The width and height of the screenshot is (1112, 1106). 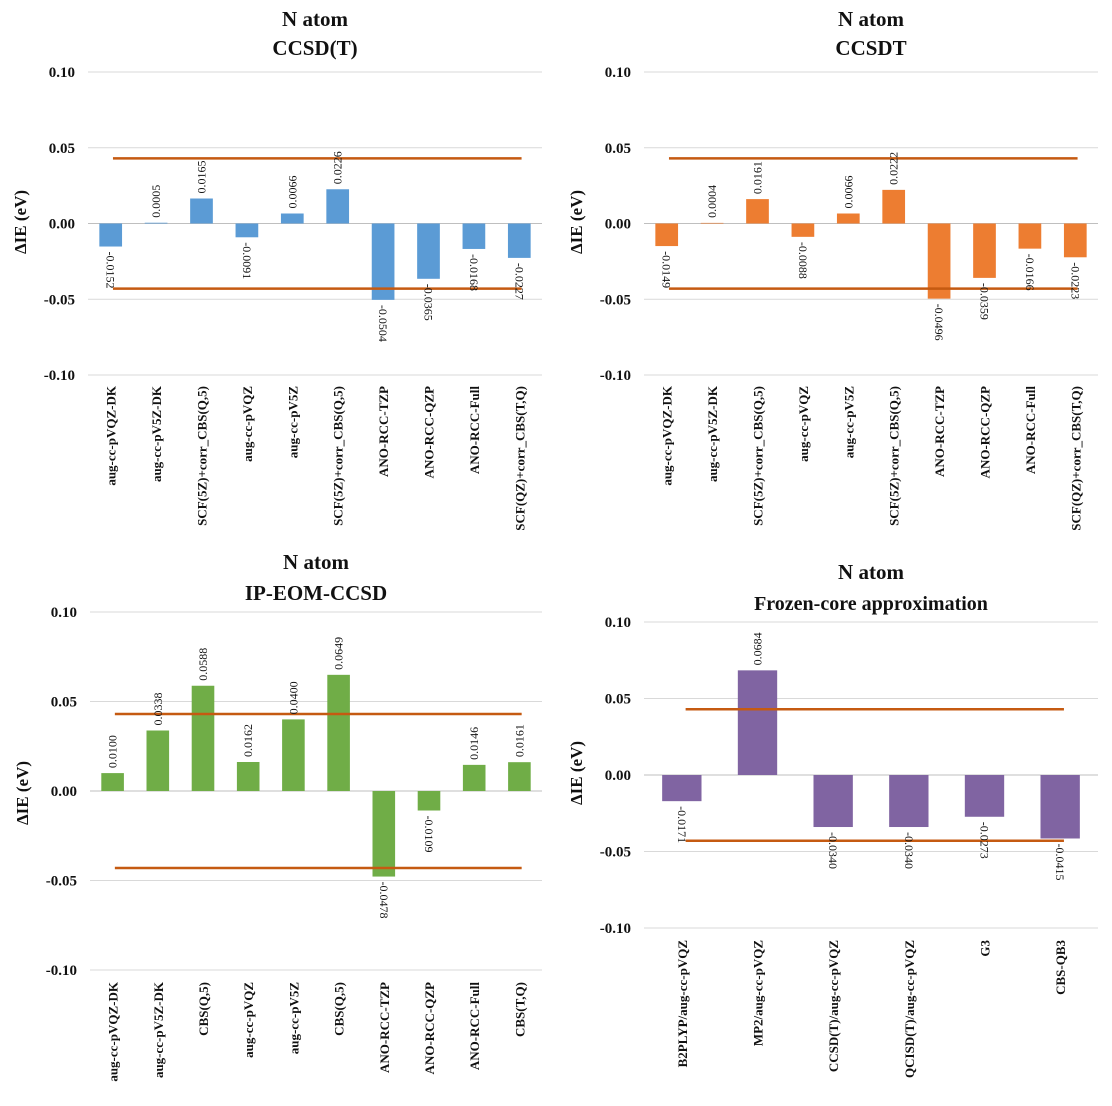 I want to click on data-label: -0.0227, so click(x=519, y=281).